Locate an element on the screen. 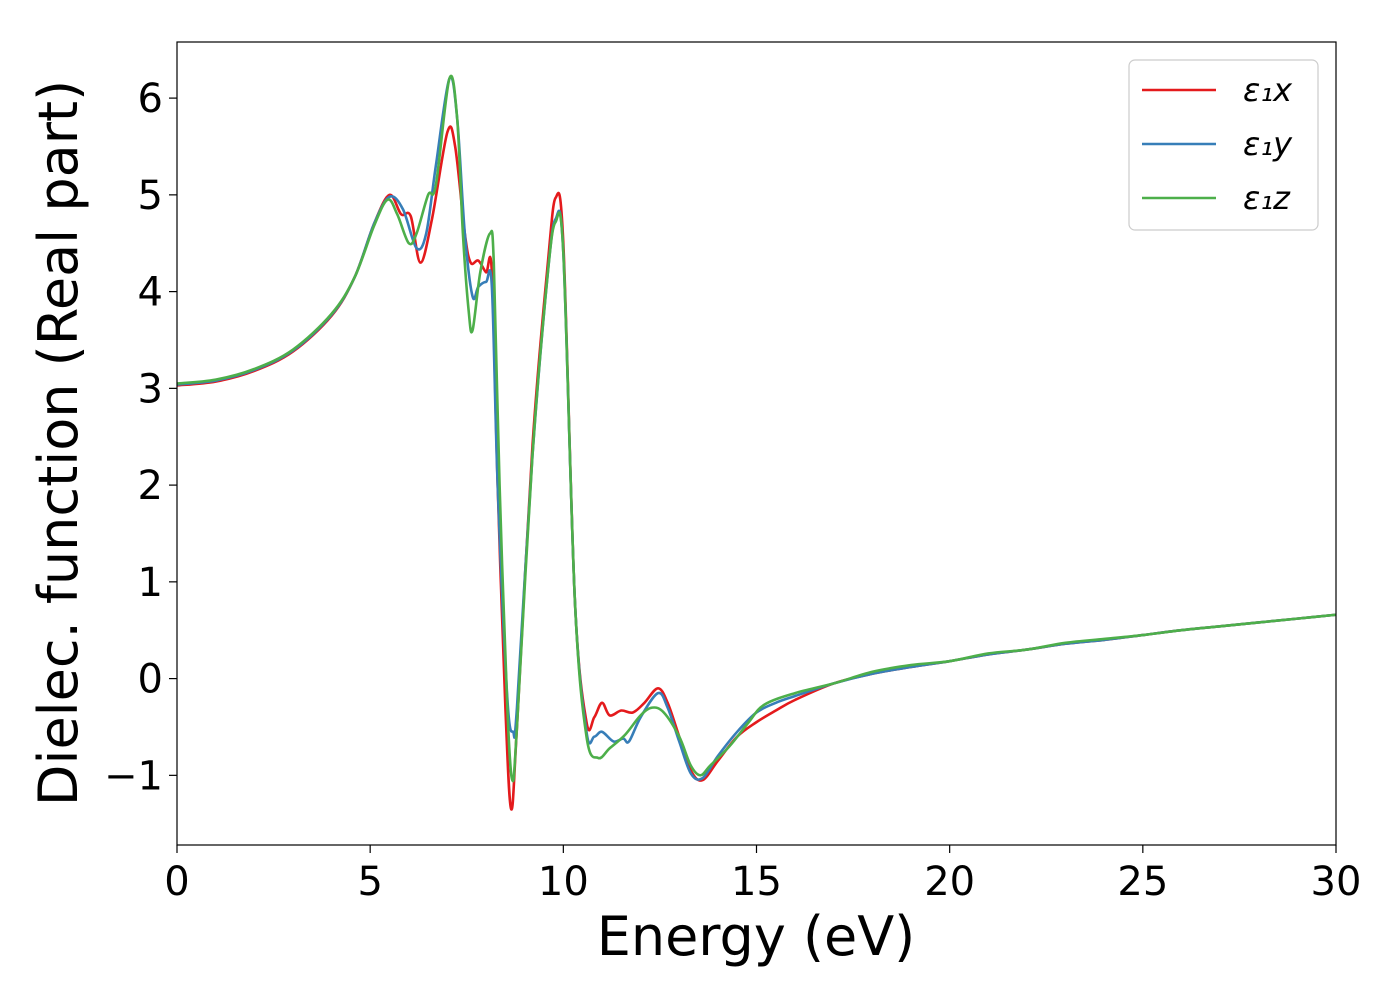  x-tick-label: 30 is located at coordinates (1336, 882).